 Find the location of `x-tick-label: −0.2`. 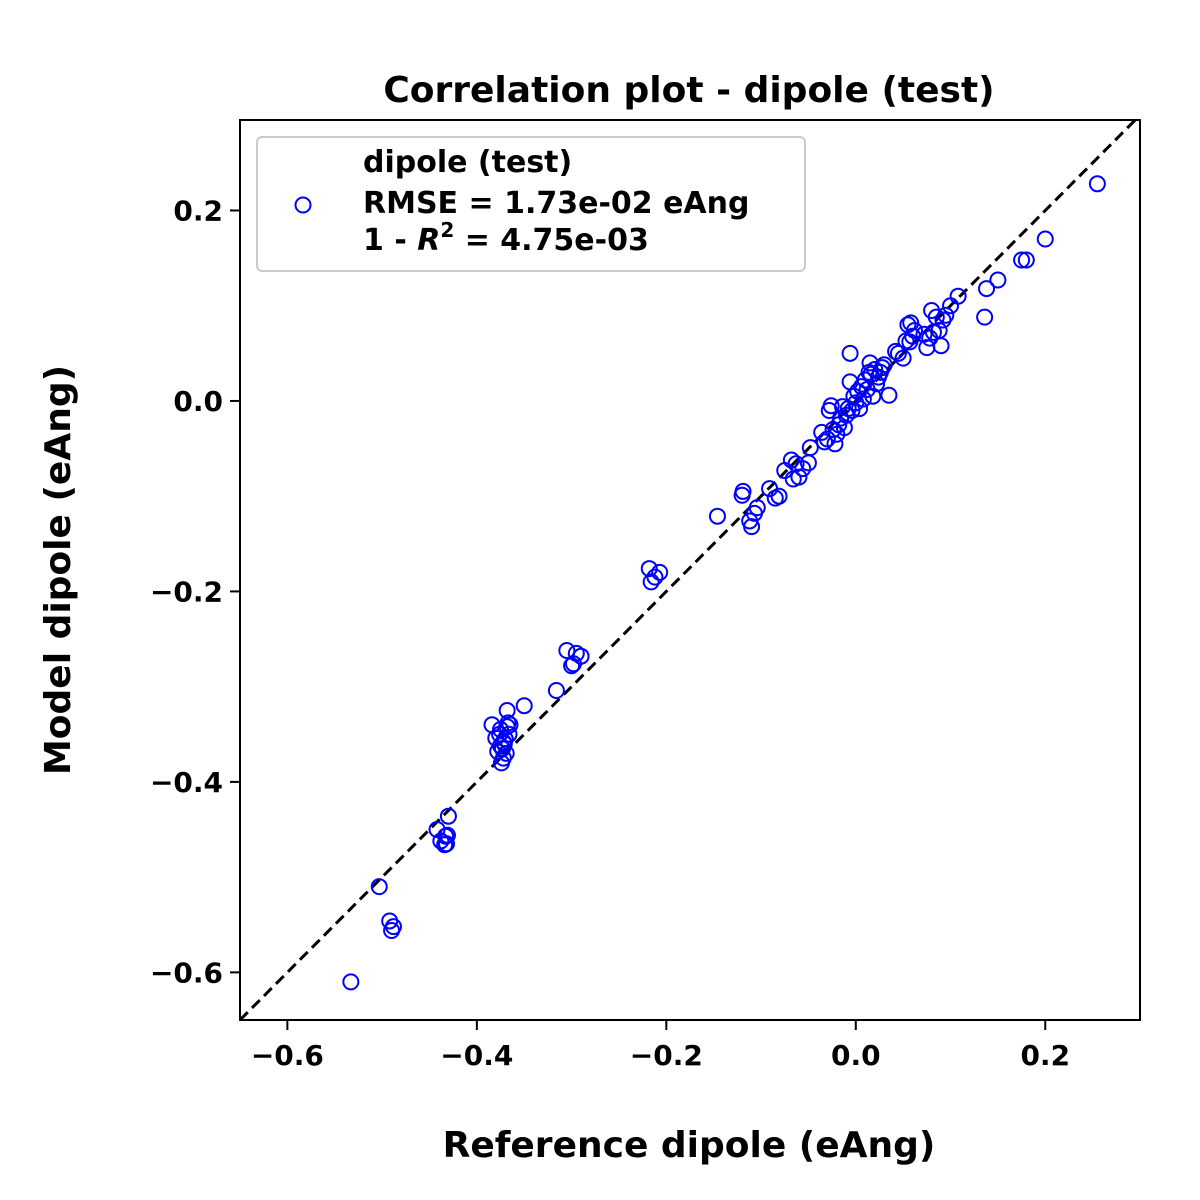

x-tick-label: −0.2 is located at coordinates (666, 1055).